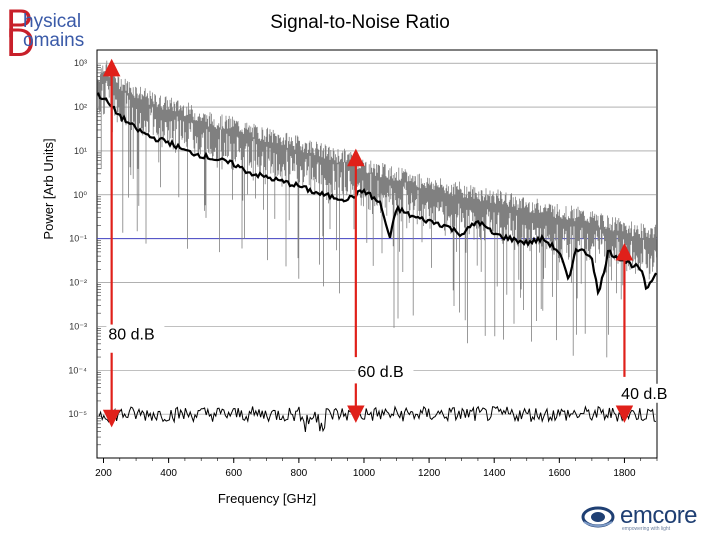  I want to click on y-tick-label: 10⁰, so click(80, 195).